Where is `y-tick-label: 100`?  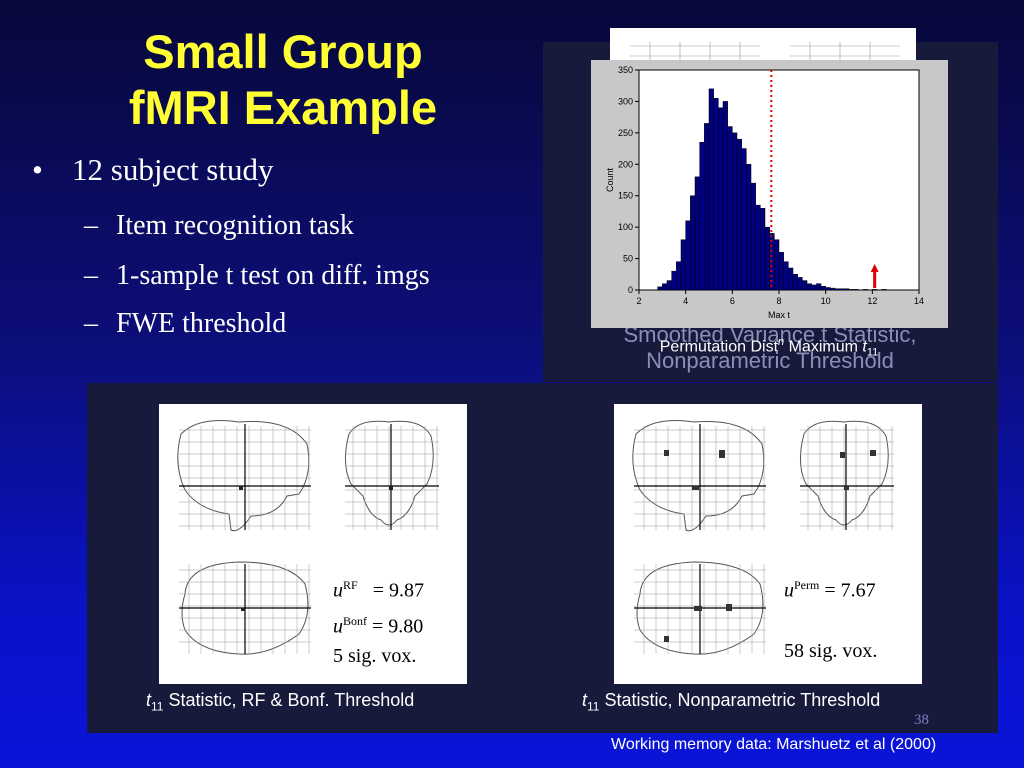
y-tick-label: 100 is located at coordinates (625, 227).